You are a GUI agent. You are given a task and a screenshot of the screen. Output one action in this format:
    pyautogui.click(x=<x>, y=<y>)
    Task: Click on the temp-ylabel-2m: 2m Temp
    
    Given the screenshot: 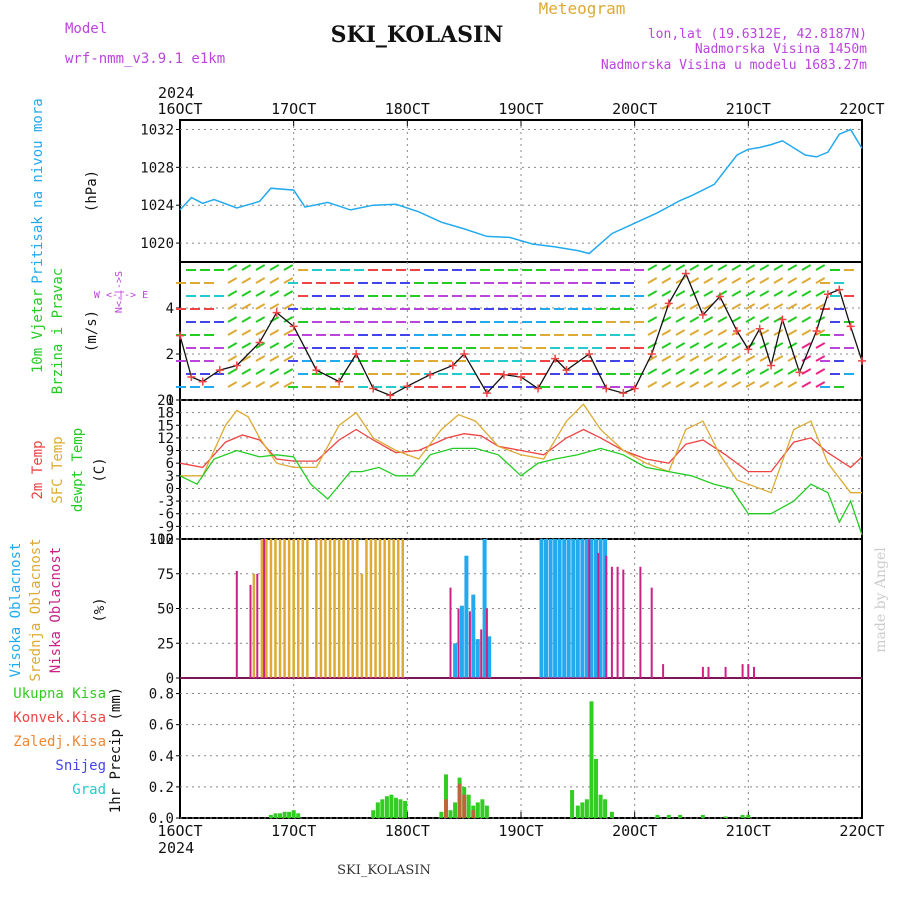 What is the action you would take?
    pyautogui.click(x=38, y=469)
    